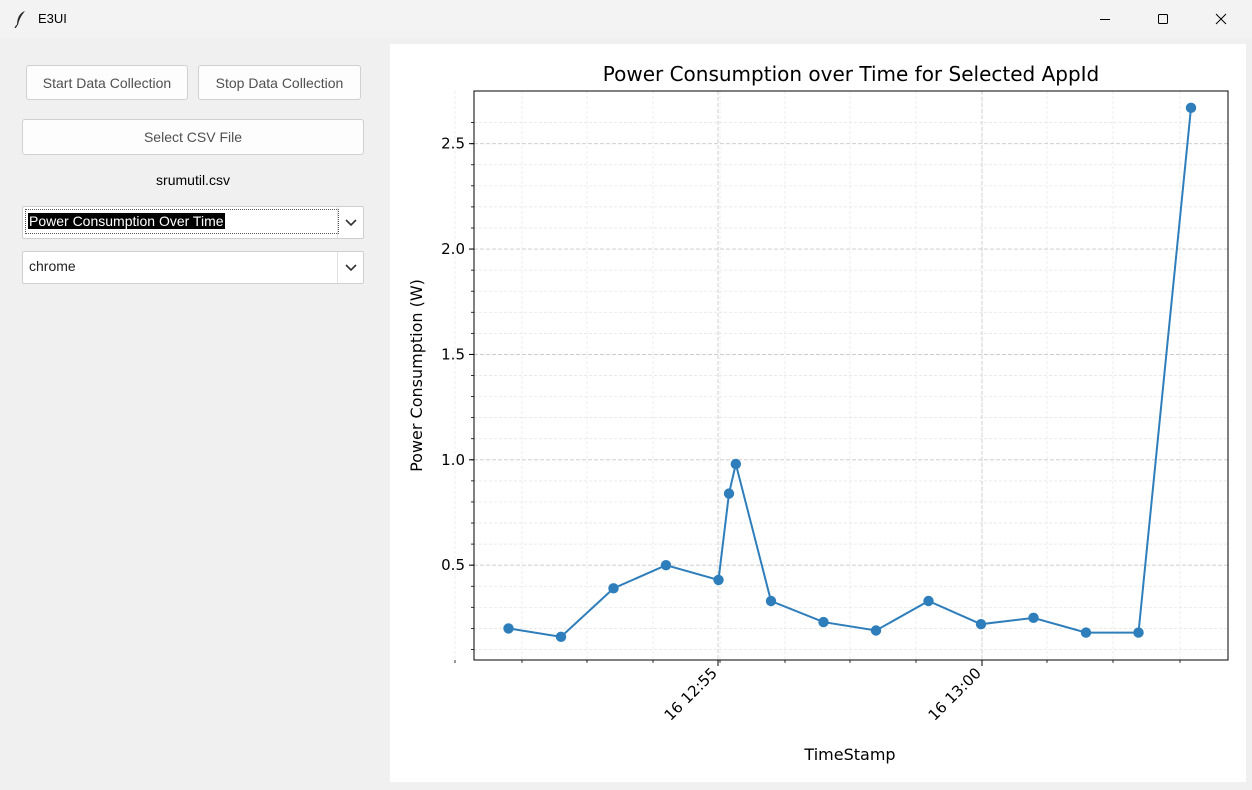 The image size is (1252, 790). I want to click on close-icon, so click(1221, 19).